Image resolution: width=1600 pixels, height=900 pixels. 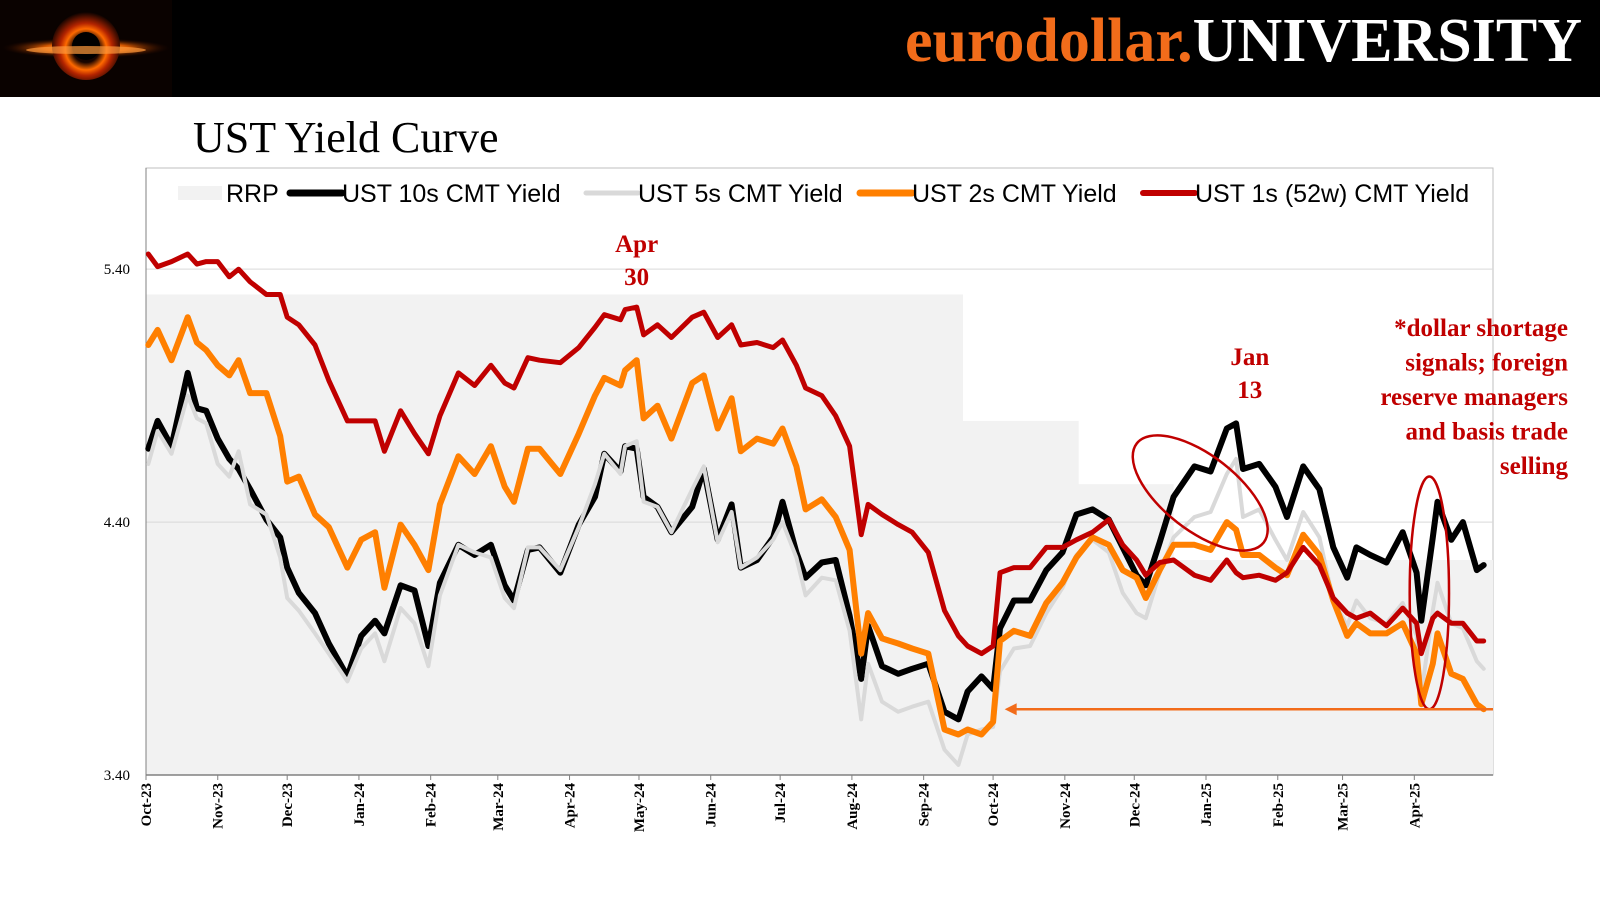 I want to click on x-tick-label: Oct-24, so click(x=994, y=805).